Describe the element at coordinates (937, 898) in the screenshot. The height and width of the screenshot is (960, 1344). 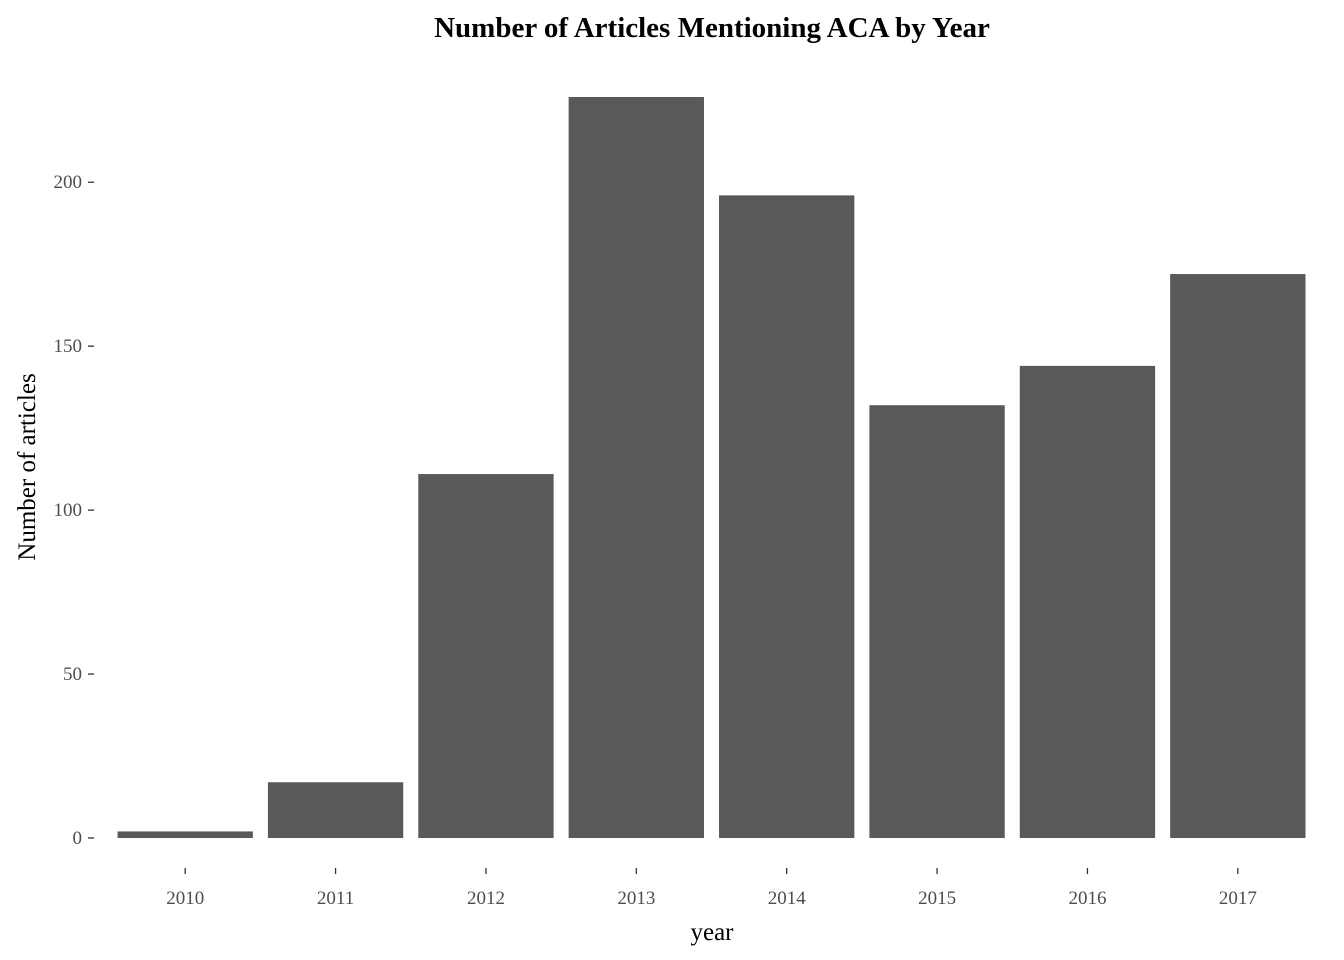
I see `x-tick-label: 2015` at that location.